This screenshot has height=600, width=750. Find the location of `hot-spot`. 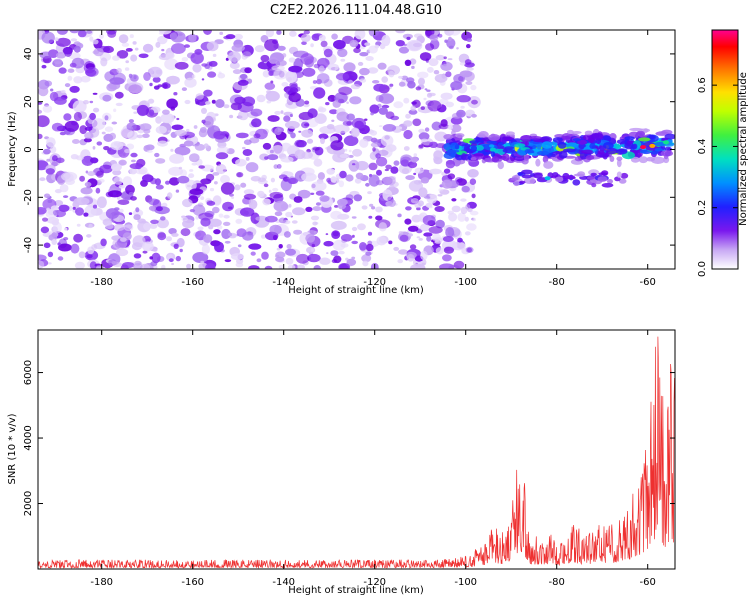

hot-spot is located at coordinates (643, 147).